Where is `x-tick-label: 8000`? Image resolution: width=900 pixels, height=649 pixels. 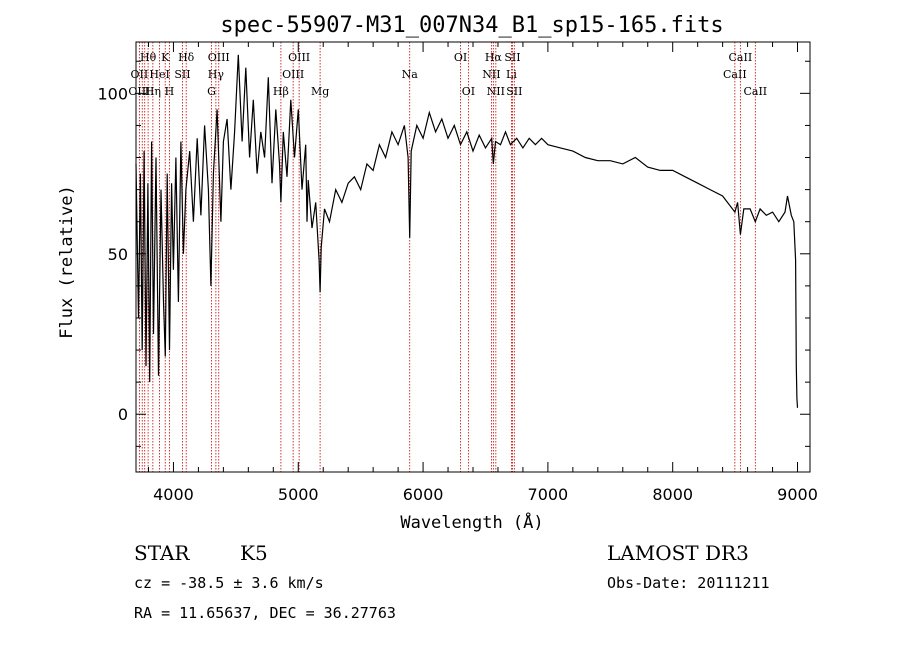
x-tick-label: 8000 is located at coordinates (672, 494).